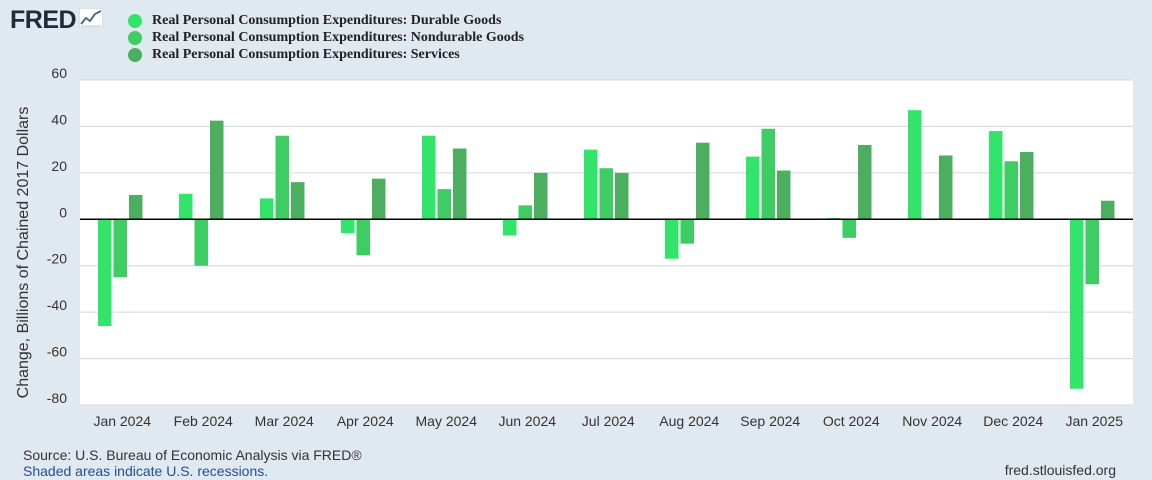  Describe the element at coordinates (1060, 470) in the screenshot. I see `fred-url: fred.stlouisfed.org` at that location.